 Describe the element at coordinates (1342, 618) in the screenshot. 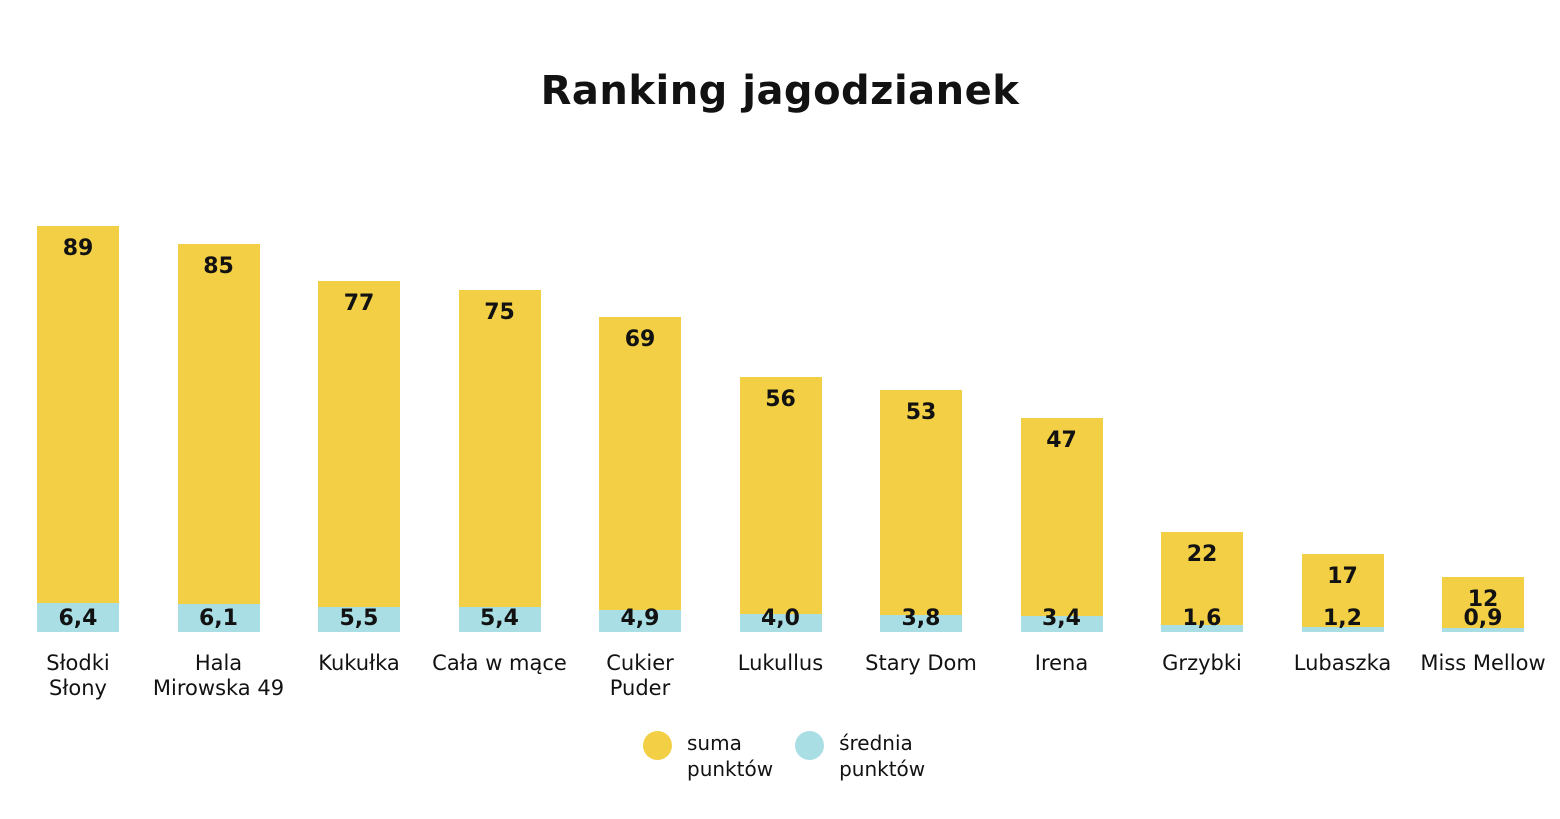

I see `bar-avg-value: 1,2` at that location.